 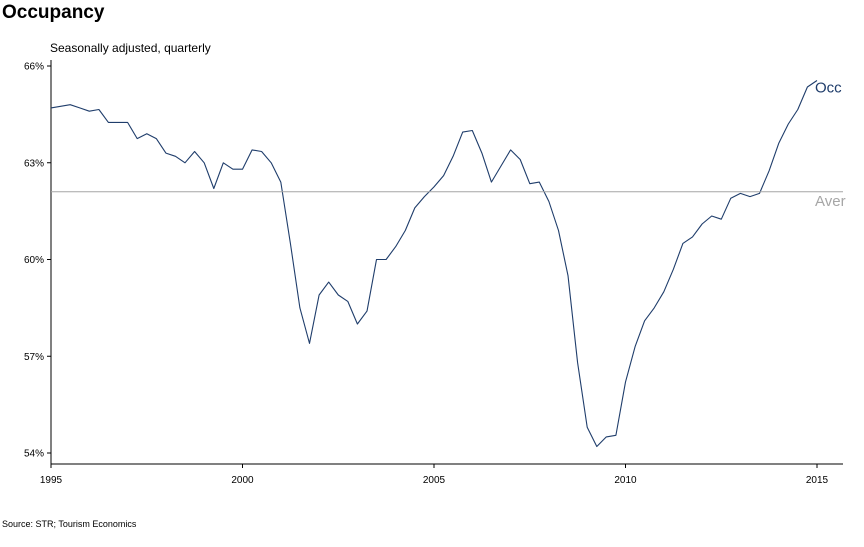 I want to click on series-labels: Occ Aver, so click(x=830, y=145).